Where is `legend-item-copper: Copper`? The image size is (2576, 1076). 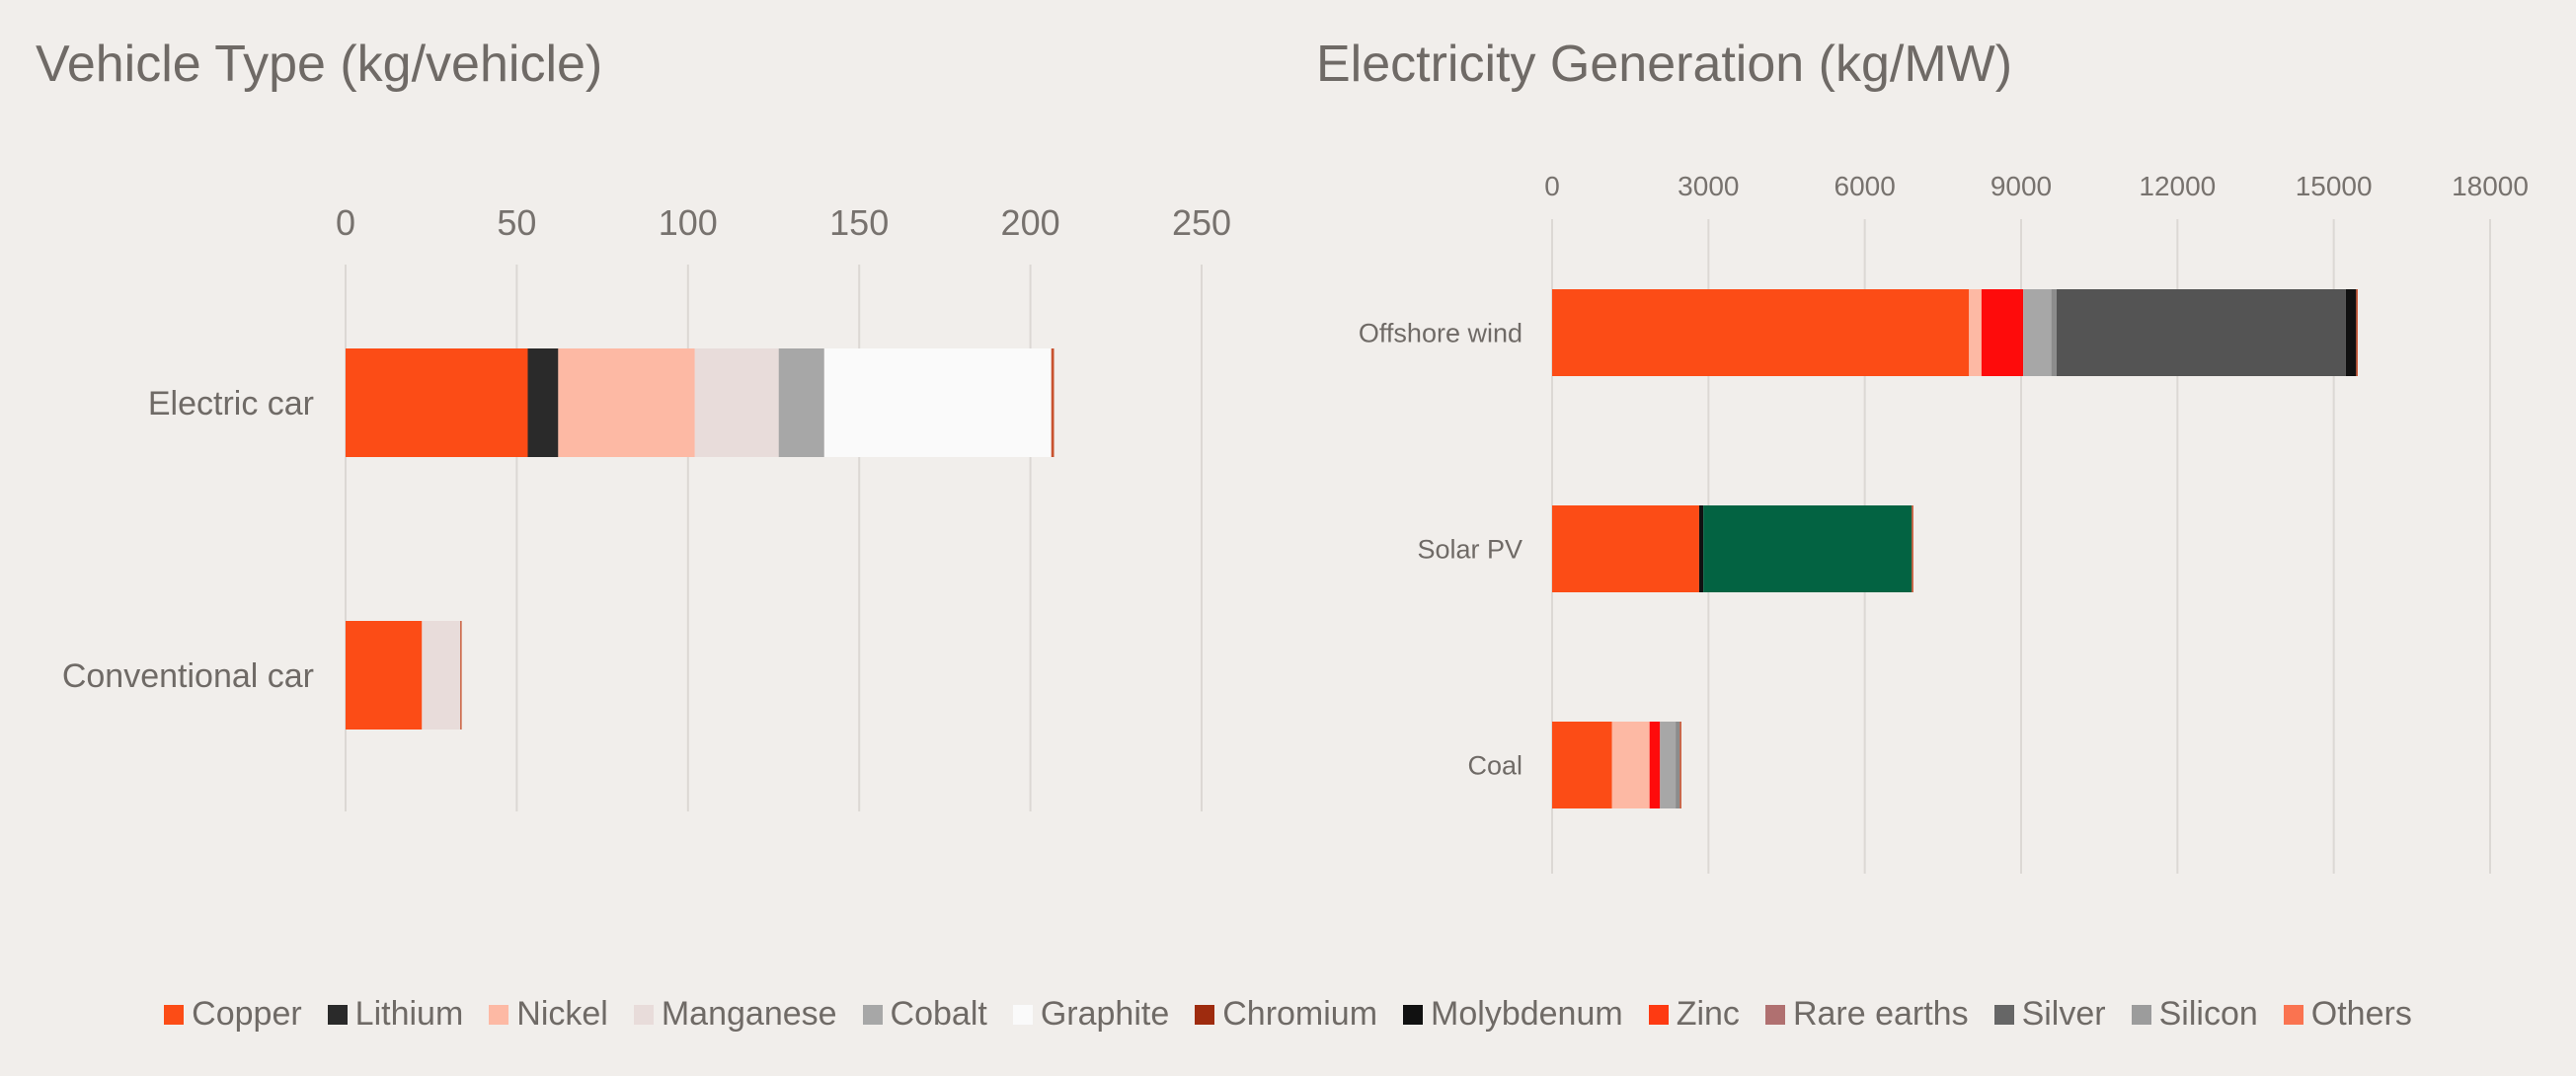
legend-item-copper: Copper is located at coordinates (233, 1015).